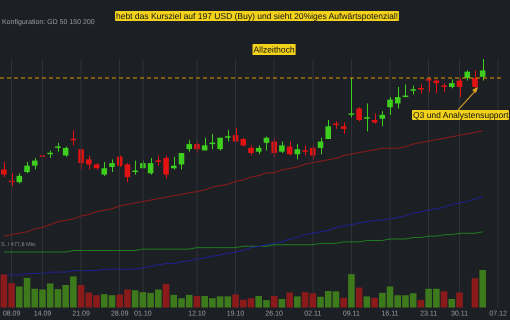 The height and width of the screenshot is (320, 510). What do you see at coordinates (461, 115) in the screenshot?
I see `annotation: Q3 und Analystensupport` at bounding box center [461, 115].